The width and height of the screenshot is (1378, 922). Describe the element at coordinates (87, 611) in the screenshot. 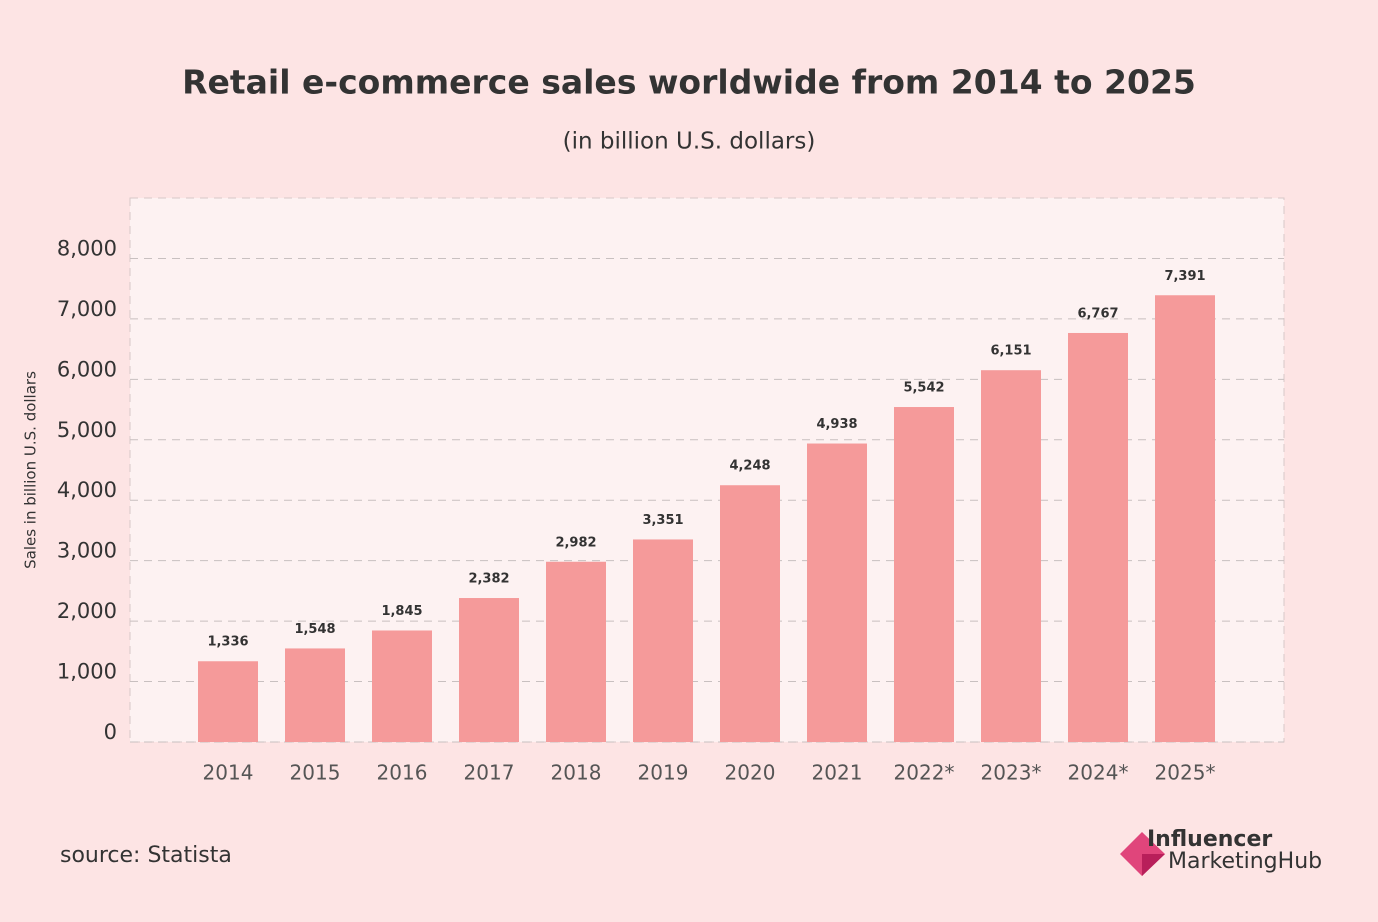

I see `y-tick-label: 2,000` at that location.